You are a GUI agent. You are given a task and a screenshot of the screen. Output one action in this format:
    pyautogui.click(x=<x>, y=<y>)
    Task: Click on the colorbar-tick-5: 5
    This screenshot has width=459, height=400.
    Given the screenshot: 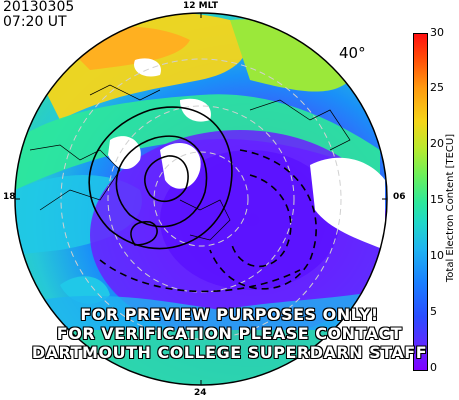 What is the action you would take?
    pyautogui.click(x=433, y=311)
    